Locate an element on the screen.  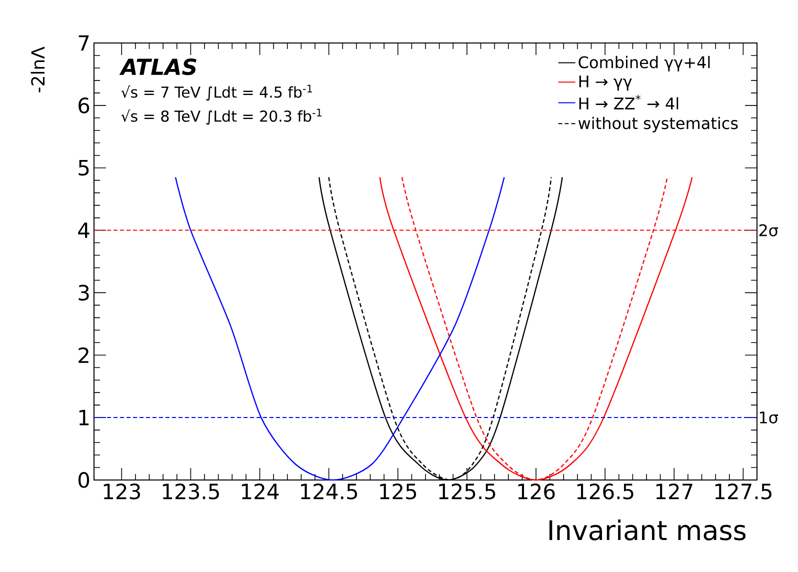
y-tick-label: 7 is located at coordinates (83, 43).